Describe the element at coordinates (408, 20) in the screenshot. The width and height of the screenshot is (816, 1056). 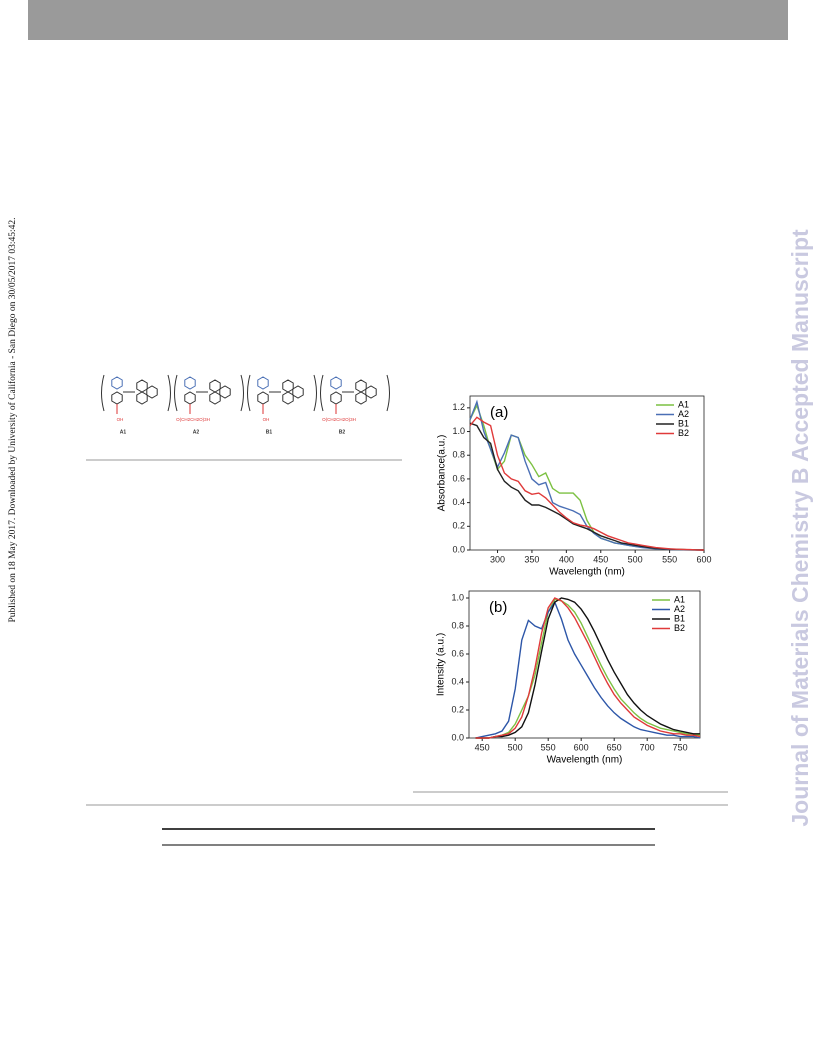
I see `header-bar` at that location.